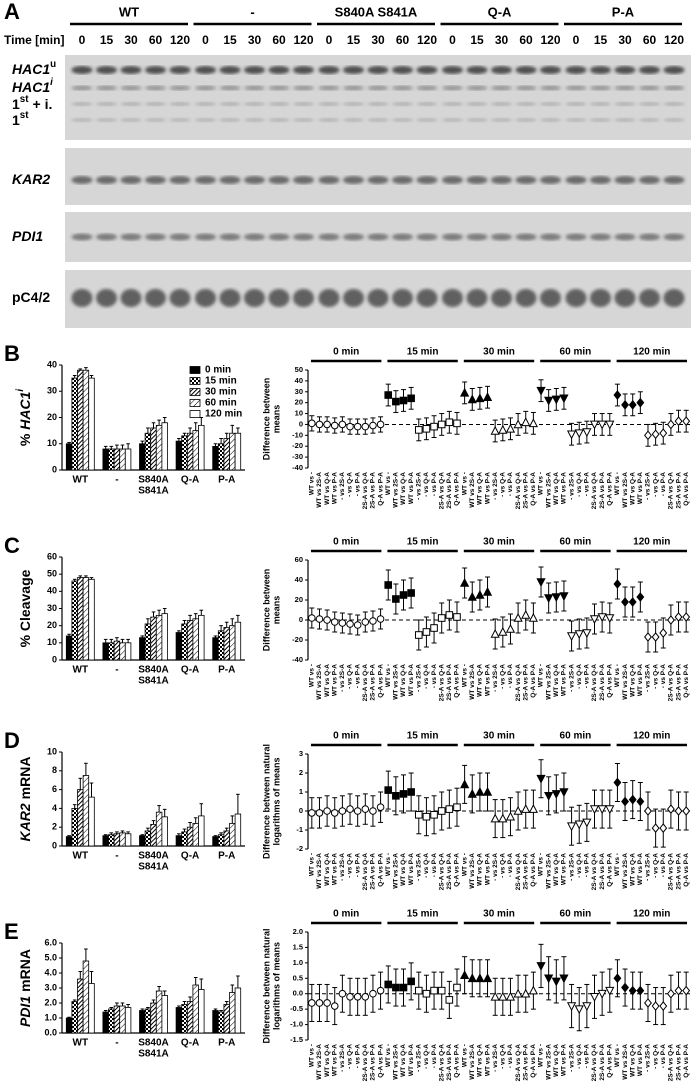 This screenshot has height=1086, width=693. I want to click on y-axis-label: Difference between, so click(266, 610).